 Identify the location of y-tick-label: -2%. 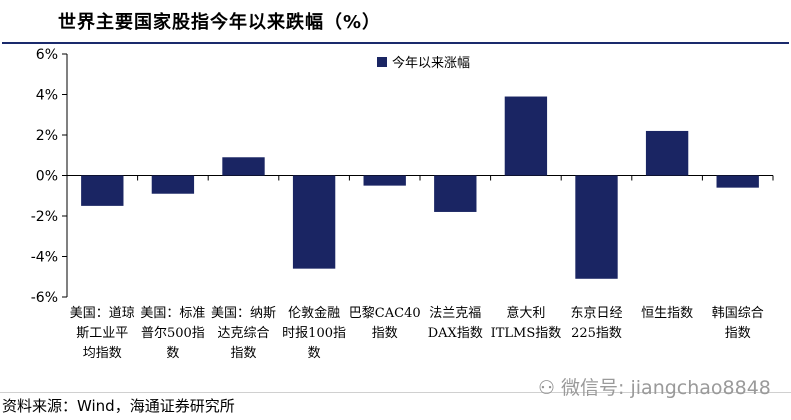
(44, 217).